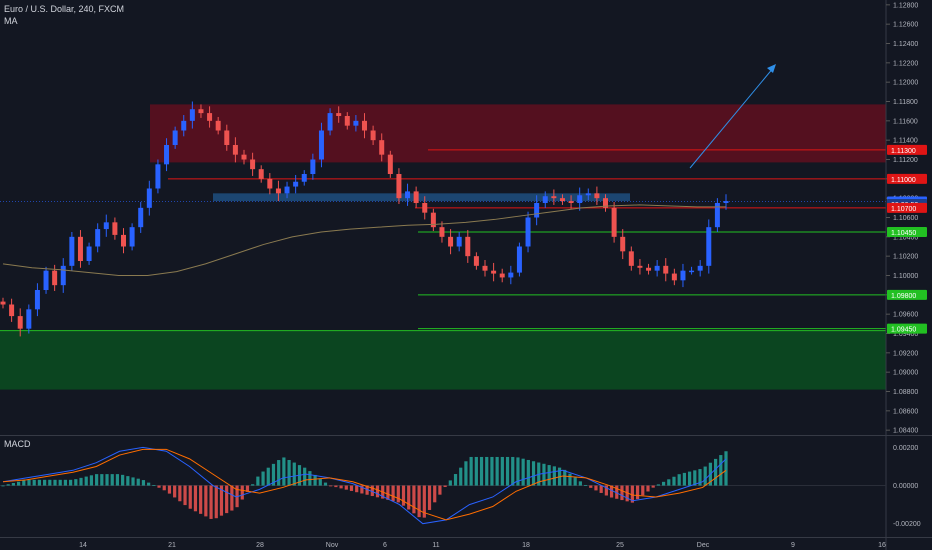 This screenshot has height=550, width=932. I want to click on price-tag-label: 1.10450, so click(903, 233).